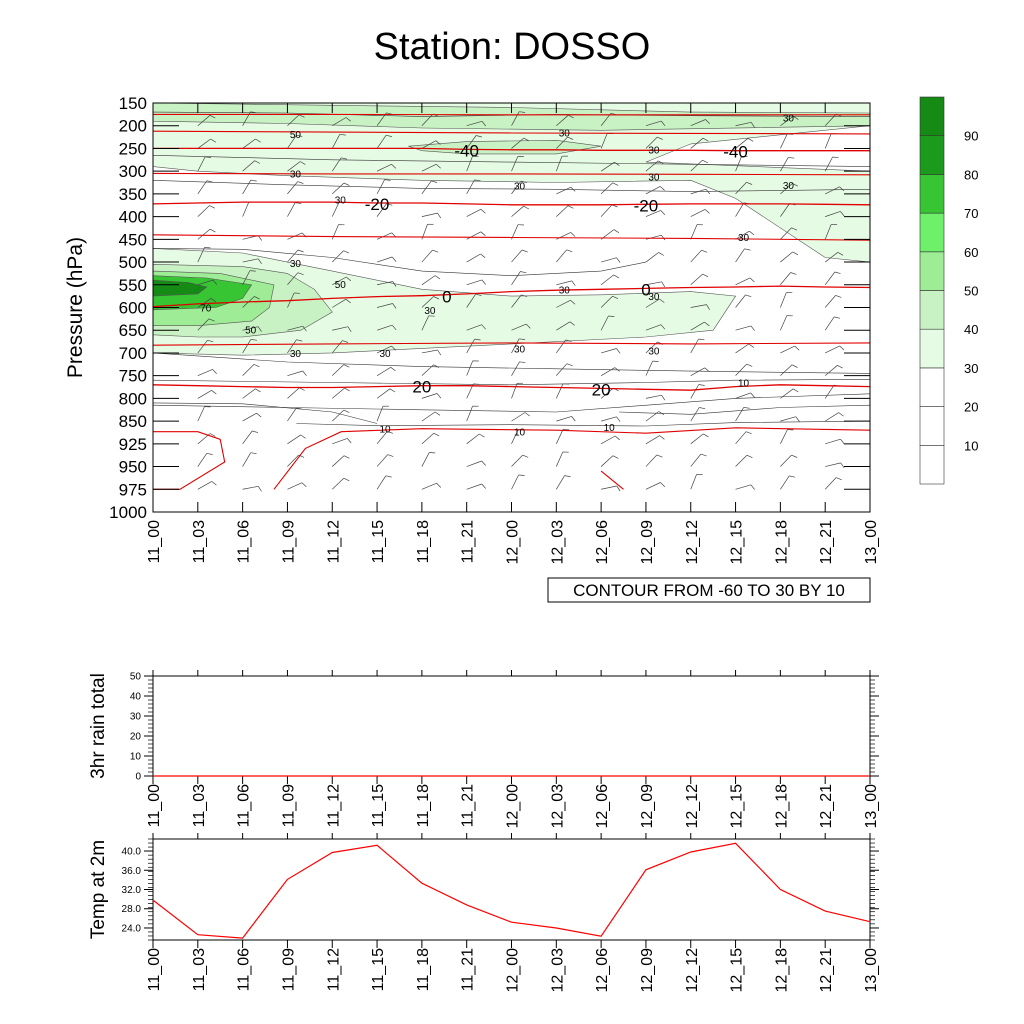  Describe the element at coordinates (466, 150) in the screenshot. I see `temperature-contour-label: -40` at that location.